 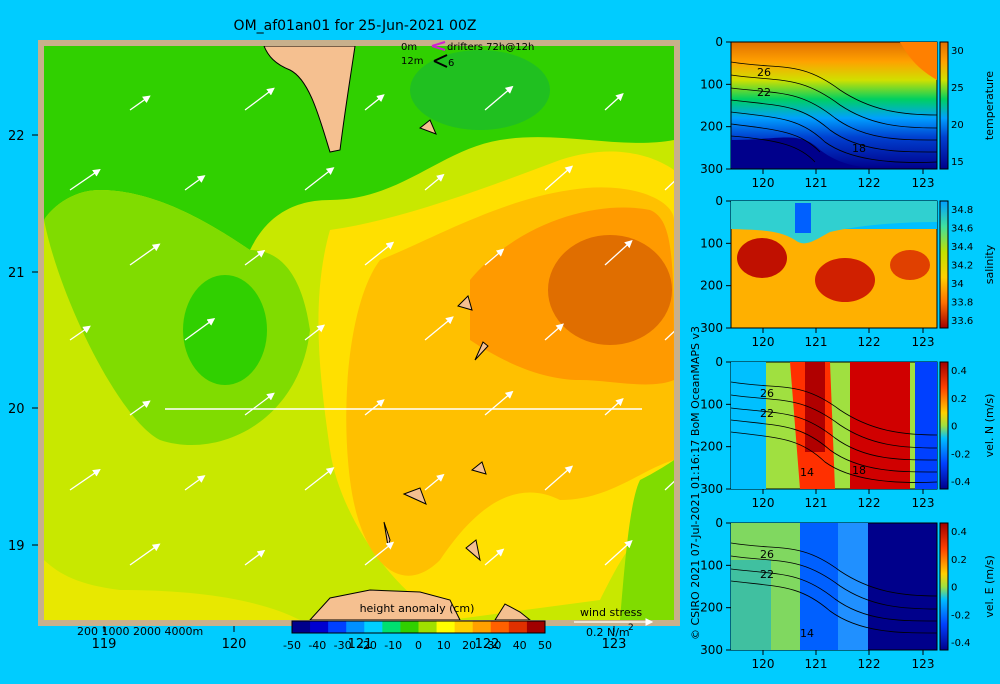 I want to click on salinity-panel, so click(x=834, y=264).